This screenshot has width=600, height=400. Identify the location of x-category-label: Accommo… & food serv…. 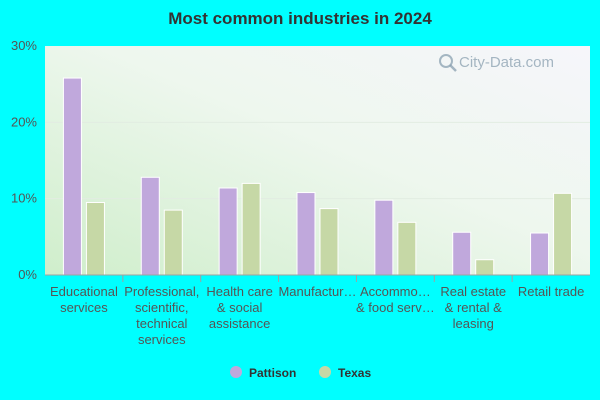
(395, 299).